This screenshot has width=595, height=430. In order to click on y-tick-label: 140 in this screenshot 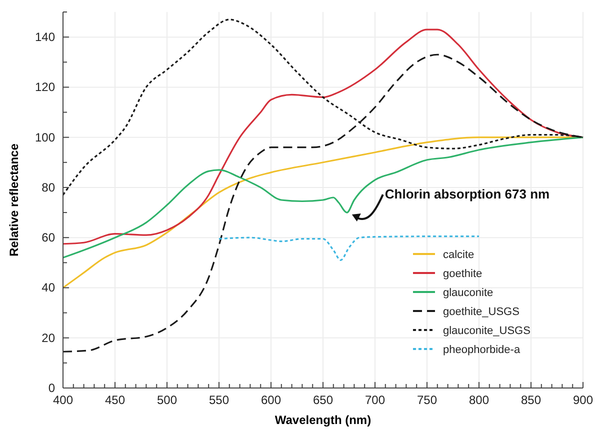, I will do `click(45, 37)`.